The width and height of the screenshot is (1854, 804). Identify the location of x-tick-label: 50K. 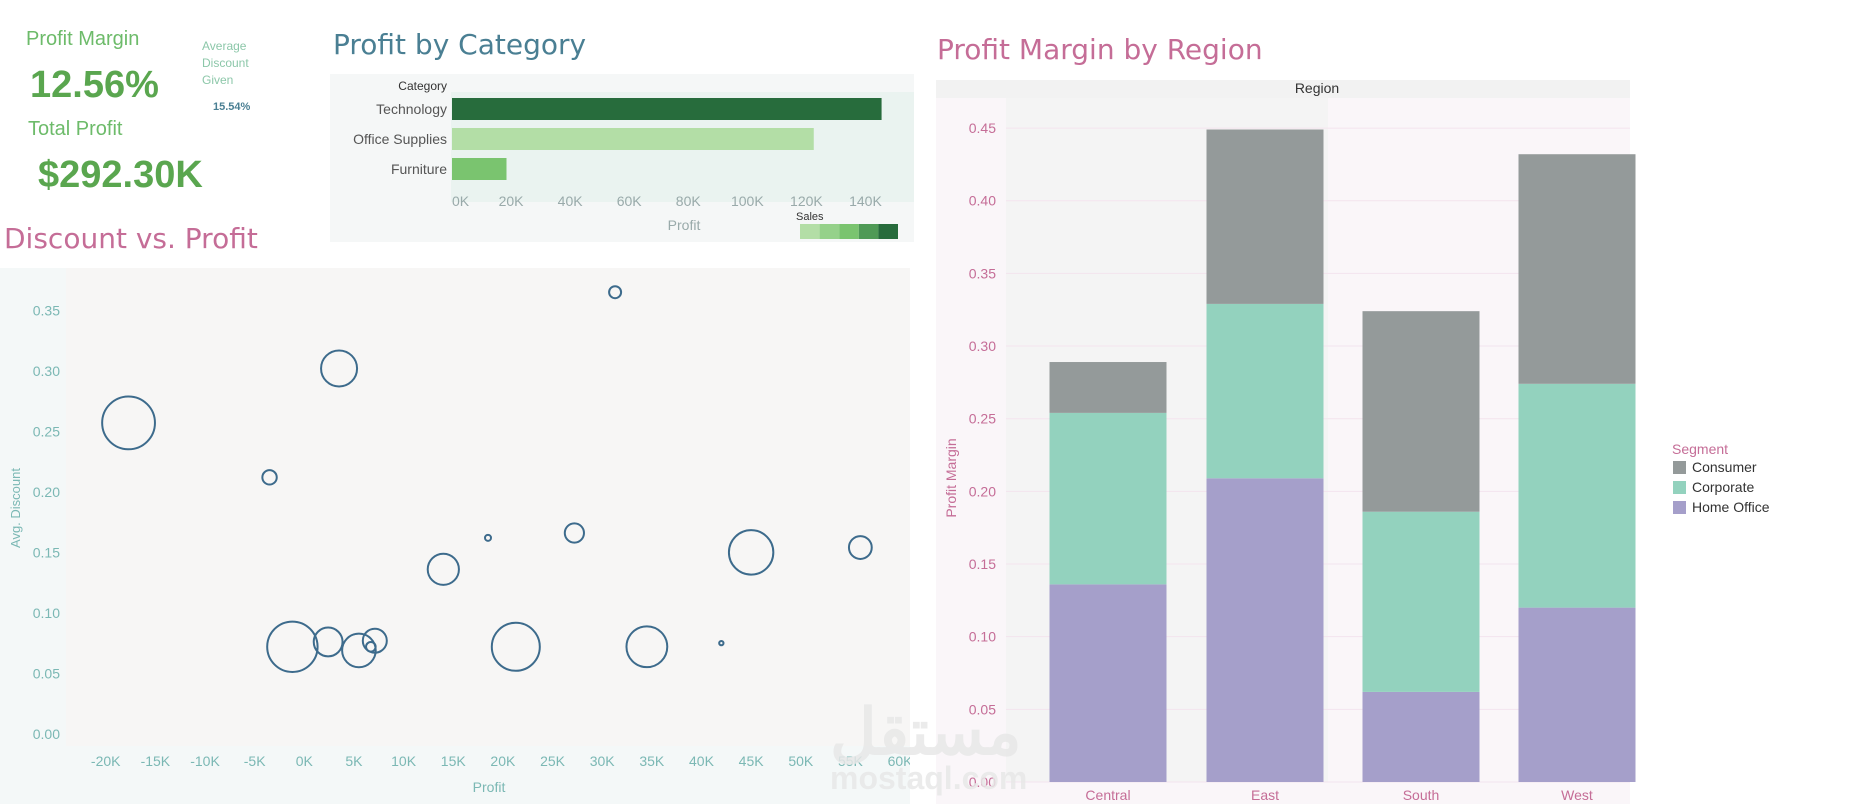
(801, 761).